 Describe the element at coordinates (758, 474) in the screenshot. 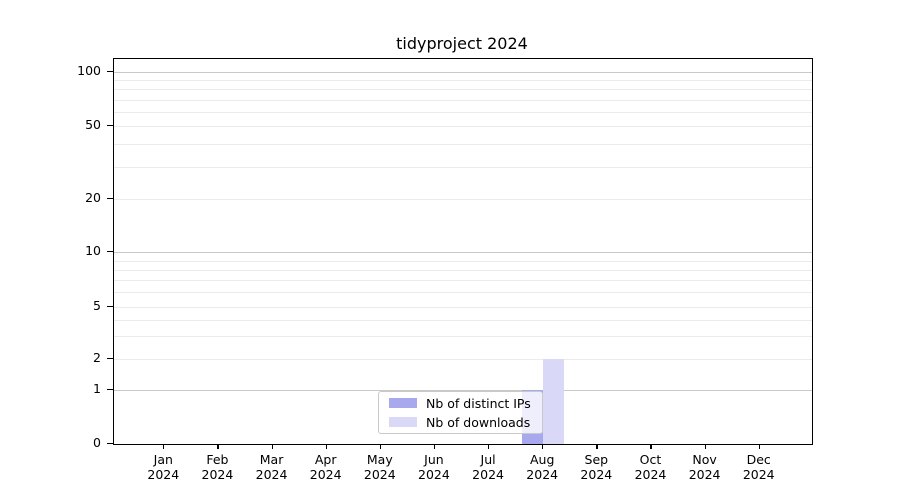

I see `x-tick-label-year-11: 2024` at that location.